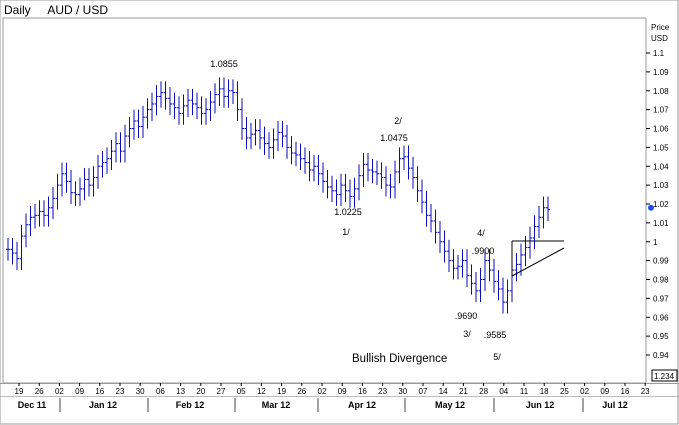  What do you see at coordinates (497, 357) in the screenshot?
I see `annotation-label: 5/` at bounding box center [497, 357].